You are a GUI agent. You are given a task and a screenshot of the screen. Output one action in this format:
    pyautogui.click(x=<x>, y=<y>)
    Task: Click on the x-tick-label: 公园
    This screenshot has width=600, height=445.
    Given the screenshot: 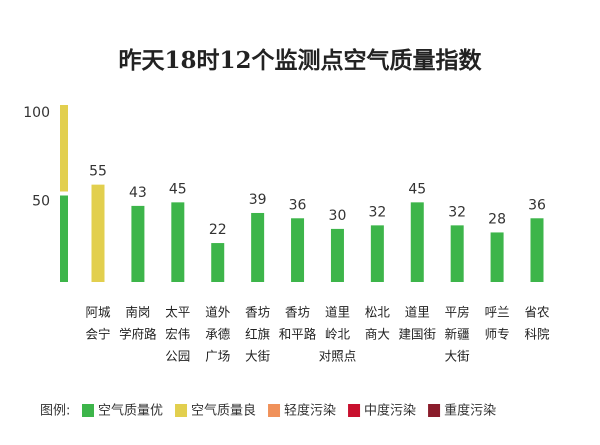 What is the action you would take?
    pyautogui.click(x=177, y=356)
    